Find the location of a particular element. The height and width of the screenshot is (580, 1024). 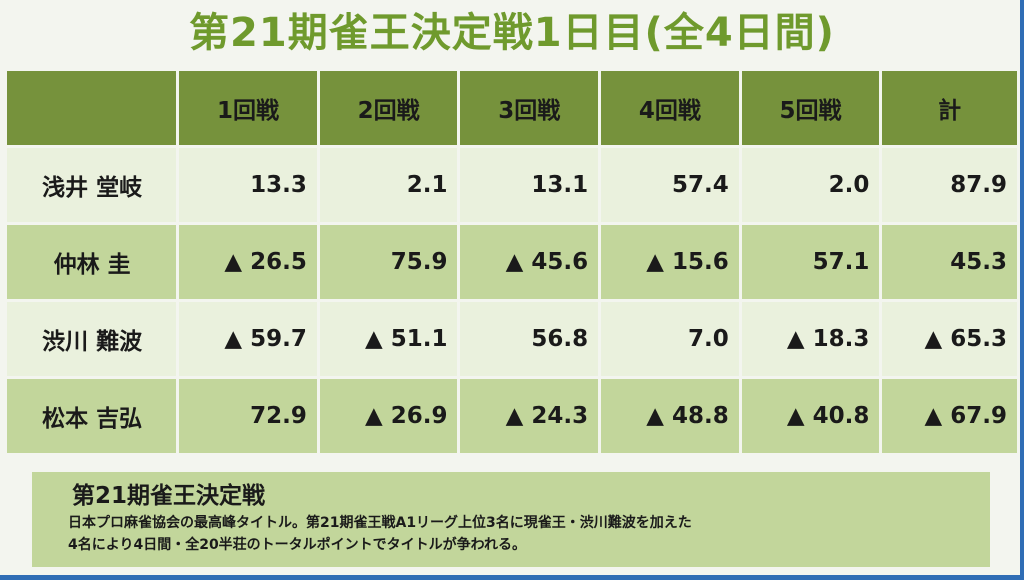

score-cell: 57.4 is located at coordinates (670, 185).